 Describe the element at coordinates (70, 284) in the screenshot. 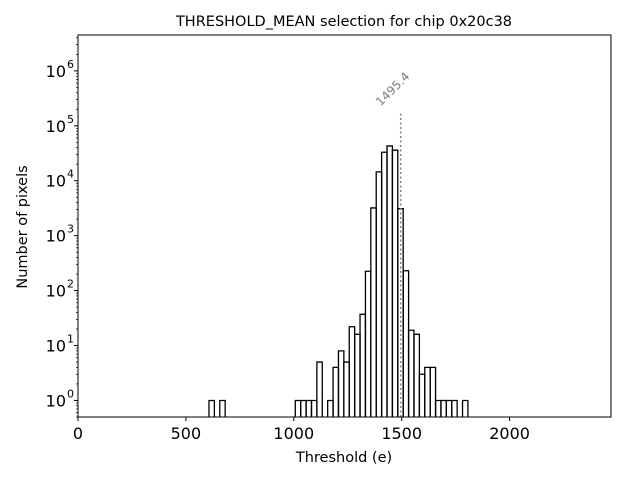

I see `y-tick-exponent: 2` at that location.